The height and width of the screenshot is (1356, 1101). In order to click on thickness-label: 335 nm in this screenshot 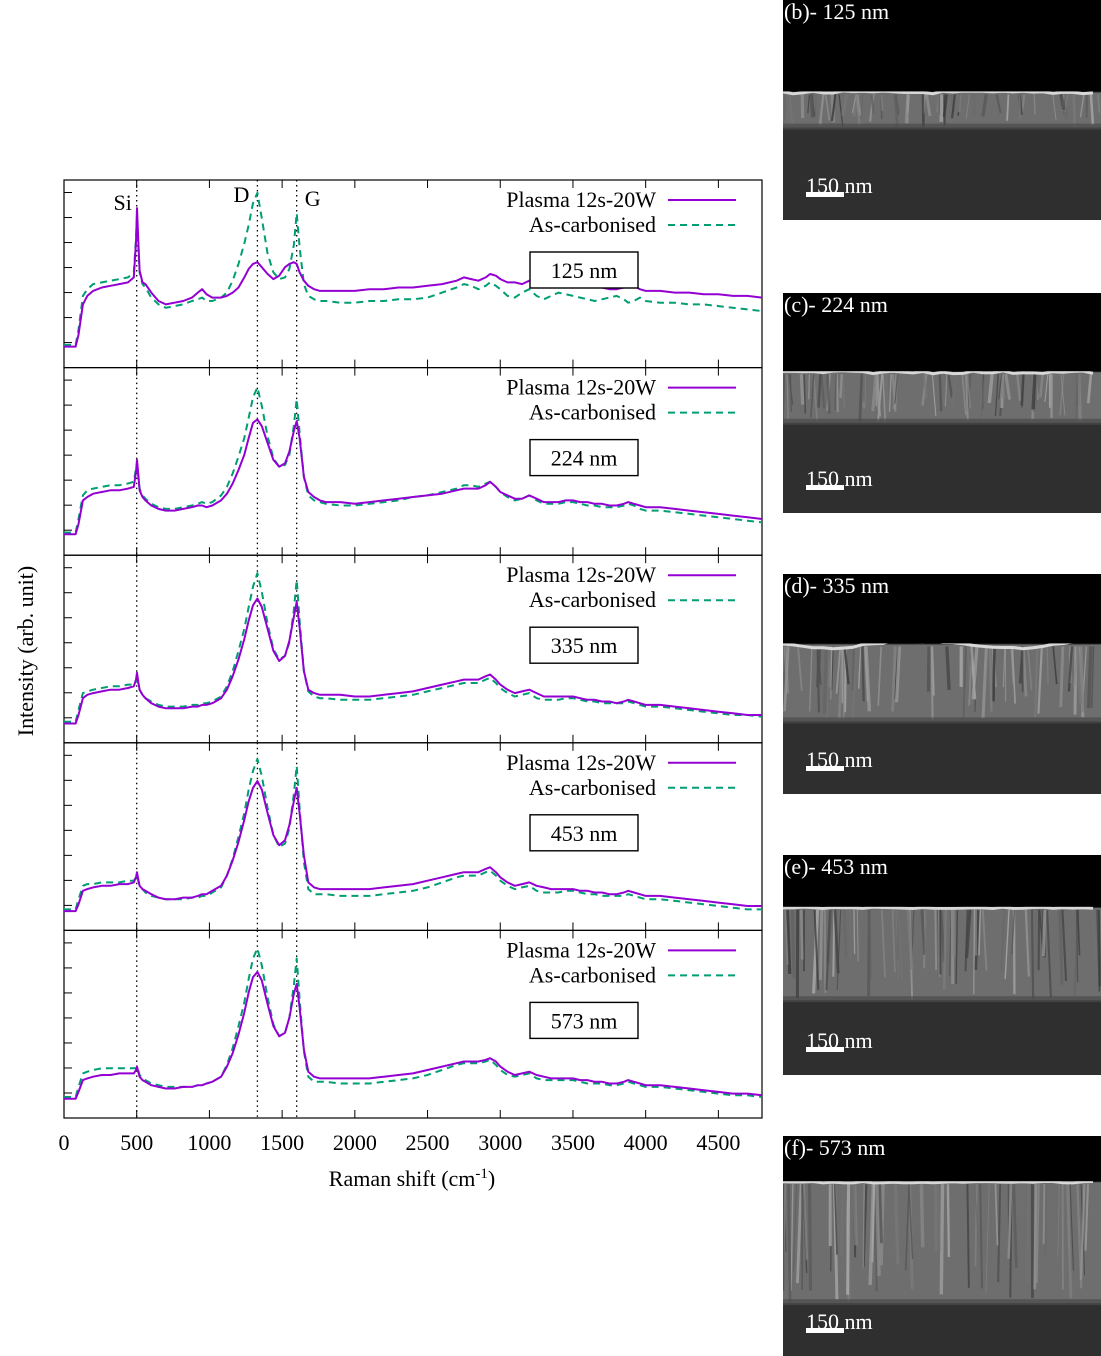, I will do `click(584, 645)`.